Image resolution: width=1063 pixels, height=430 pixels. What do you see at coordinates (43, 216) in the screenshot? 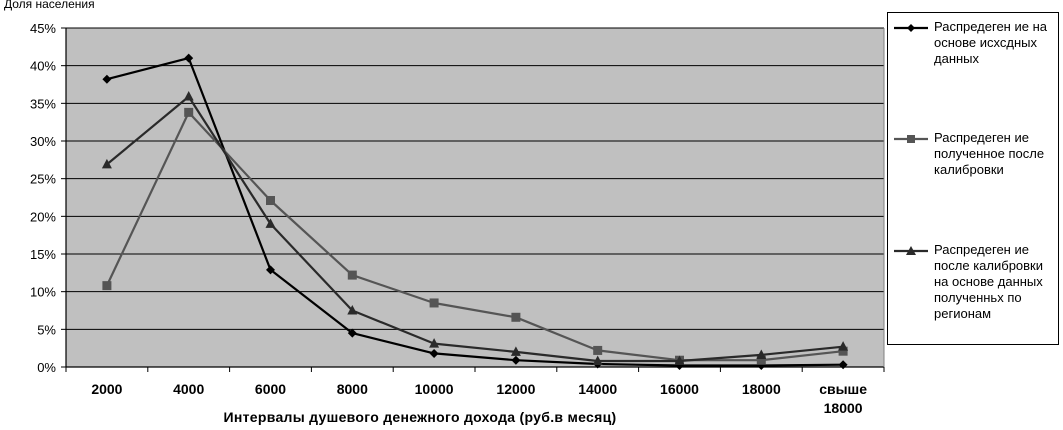
I see `y-tick-label: 20%` at bounding box center [43, 216].